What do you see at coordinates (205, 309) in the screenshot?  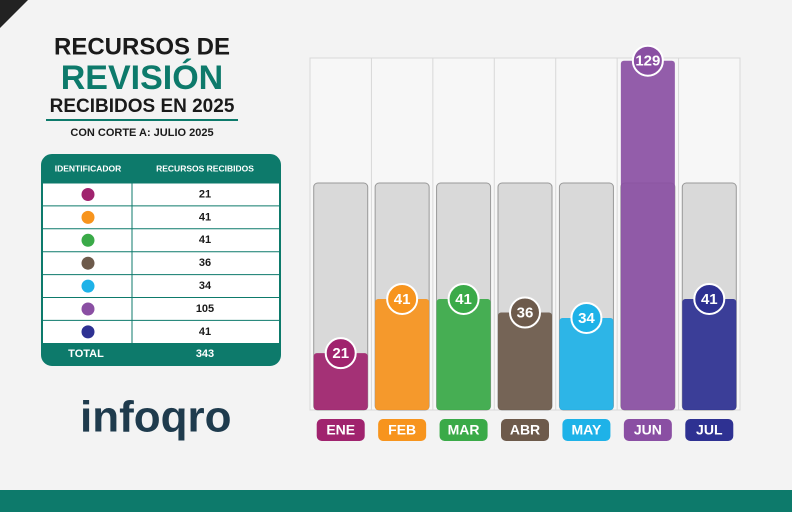 I see `row-value: 105` at bounding box center [205, 309].